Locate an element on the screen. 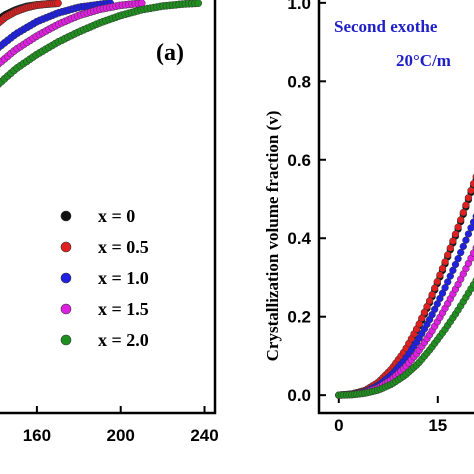 Image resolution: width=474 pixels, height=474 pixels. panel-label: (a) is located at coordinates (170, 53).